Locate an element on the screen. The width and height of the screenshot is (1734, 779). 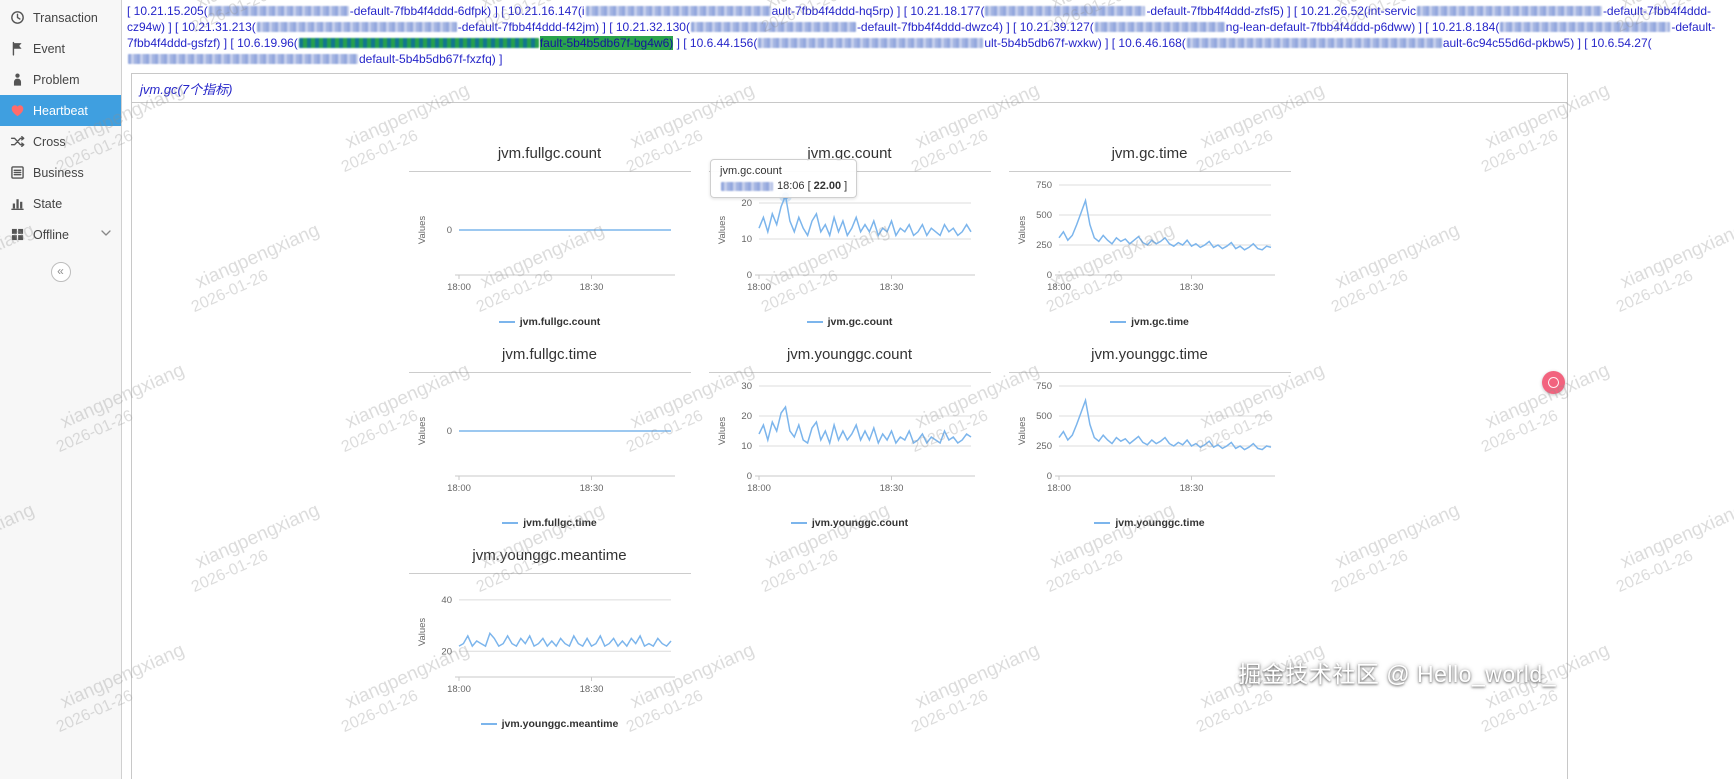
section-title: jvm.gc(7个指标) is located at coordinates (849, 88).